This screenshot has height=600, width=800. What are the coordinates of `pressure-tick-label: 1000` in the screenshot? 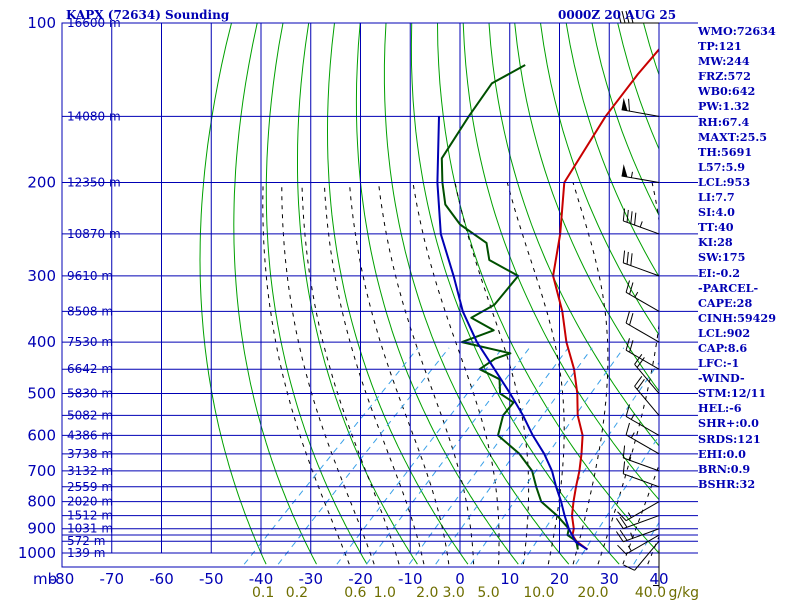 It's located at (37, 553).